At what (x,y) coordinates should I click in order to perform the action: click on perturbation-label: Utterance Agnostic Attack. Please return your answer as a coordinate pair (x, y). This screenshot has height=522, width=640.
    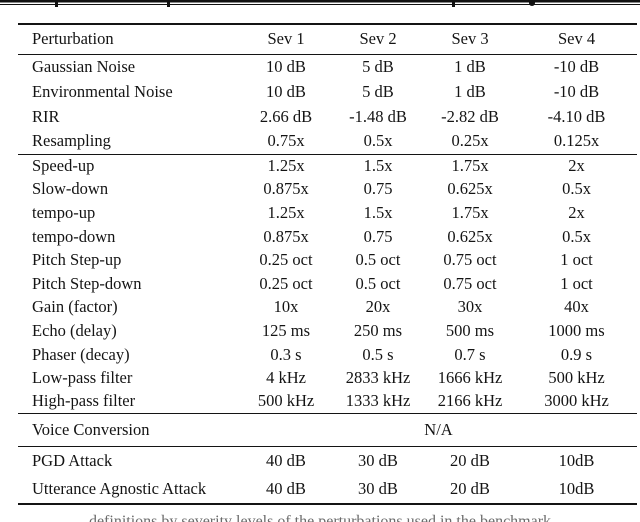
    Looking at the image, I should click on (119, 488).